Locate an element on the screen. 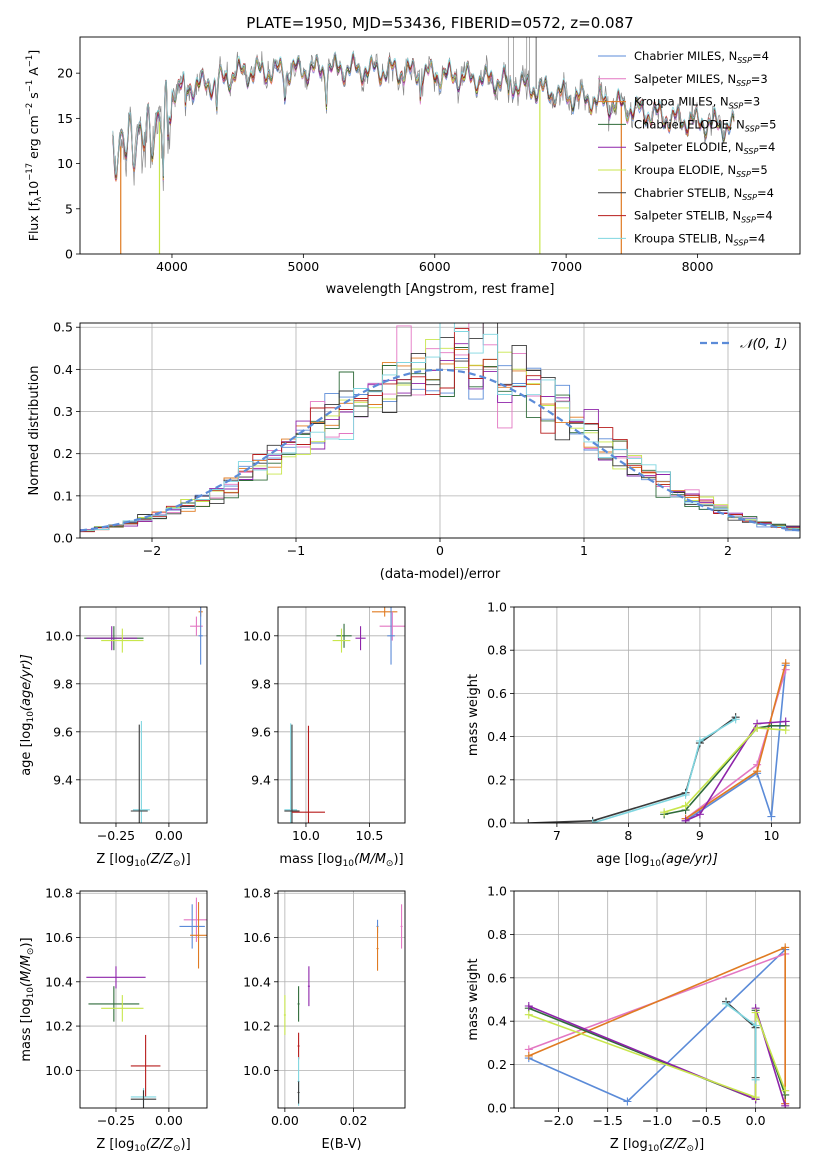 This screenshot has height=1170, width=819. x-tick-label: 2 is located at coordinates (728, 550).